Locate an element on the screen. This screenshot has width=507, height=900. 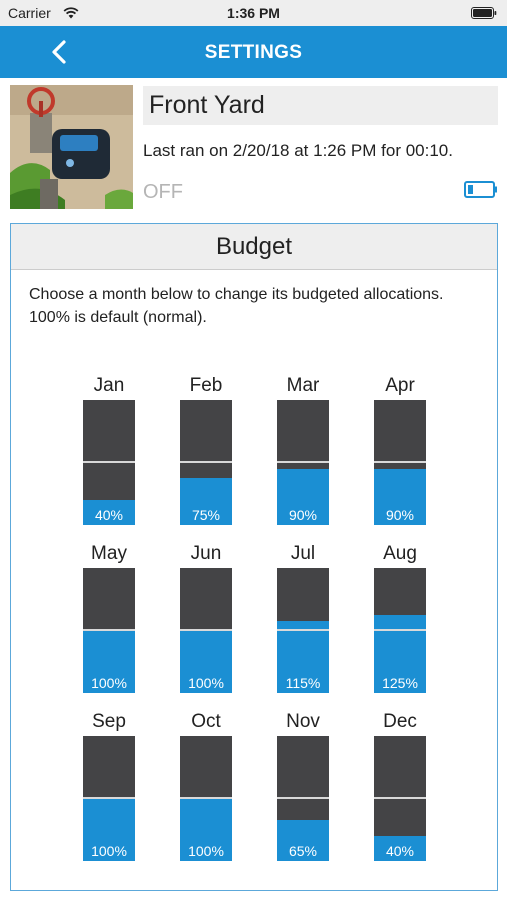
budget-bar: 115% is located at coordinates (303, 630).